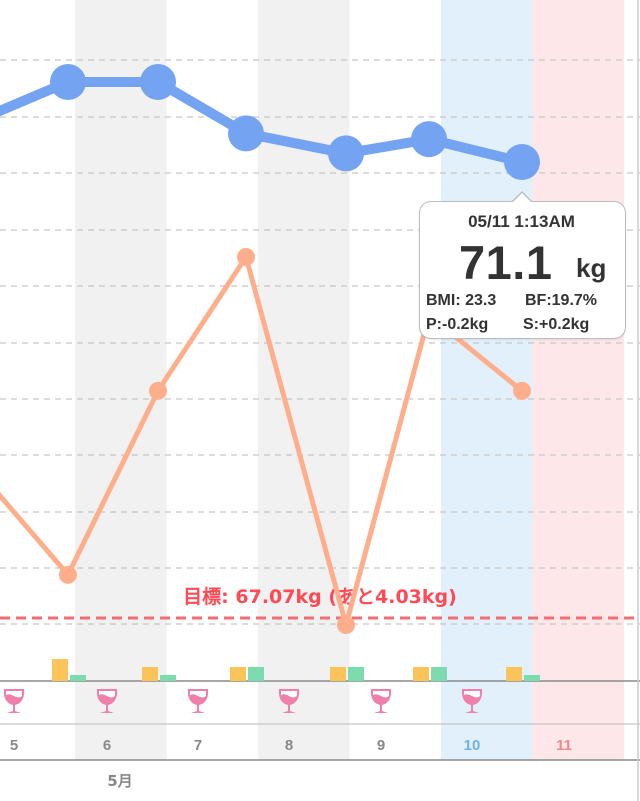 The width and height of the screenshot is (640, 801). I want to click on tooltip-s-change: S:+0.2kg, so click(556, 324).